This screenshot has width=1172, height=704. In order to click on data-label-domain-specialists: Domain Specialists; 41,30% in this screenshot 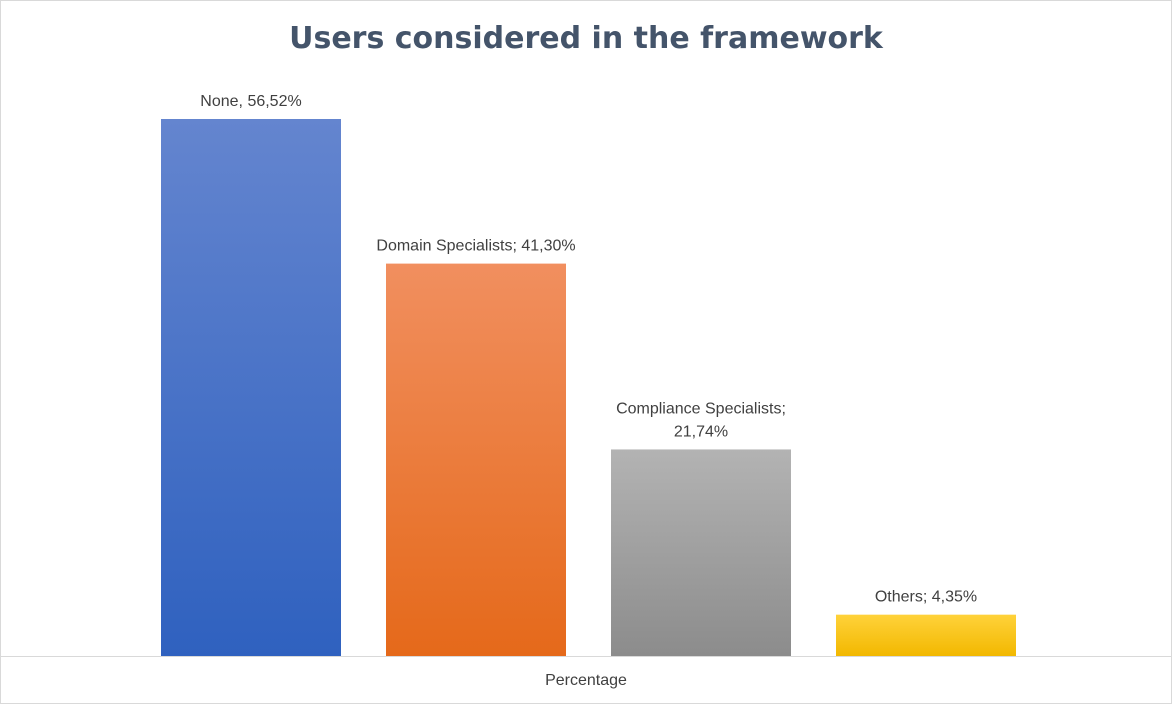, I will do `click(475, 246)`.